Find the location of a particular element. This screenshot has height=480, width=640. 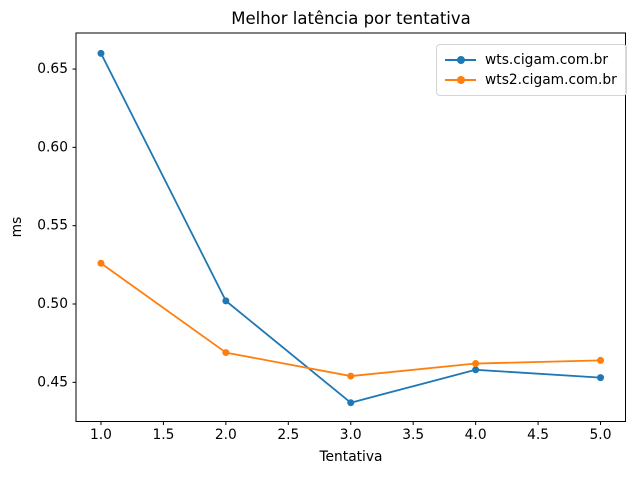

legend: wts.cigam.com.br wts2.cigam.com.br is located at coordinates (531, 70).